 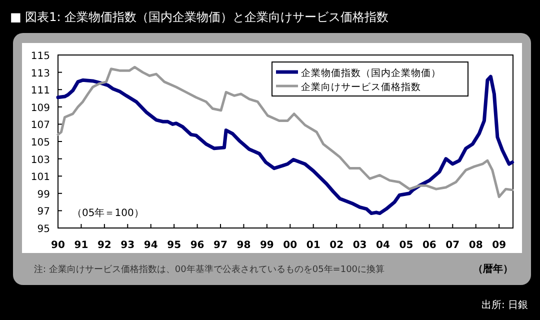 I want to click on y-tick-label: 105, so click(x=40, y=143).